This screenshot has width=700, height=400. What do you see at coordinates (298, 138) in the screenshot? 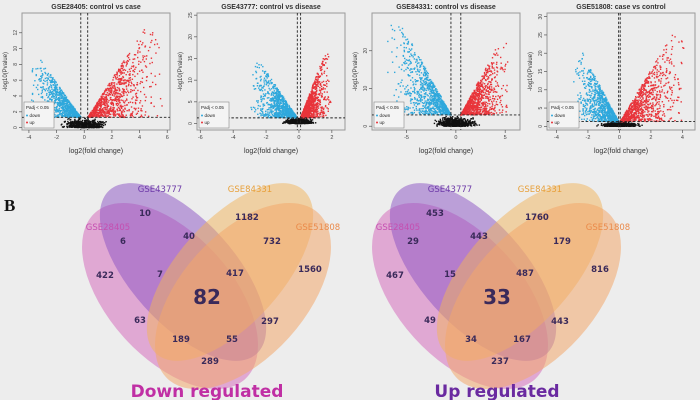
I see `x-tick-label: 0` at bounding box center [298, 138].